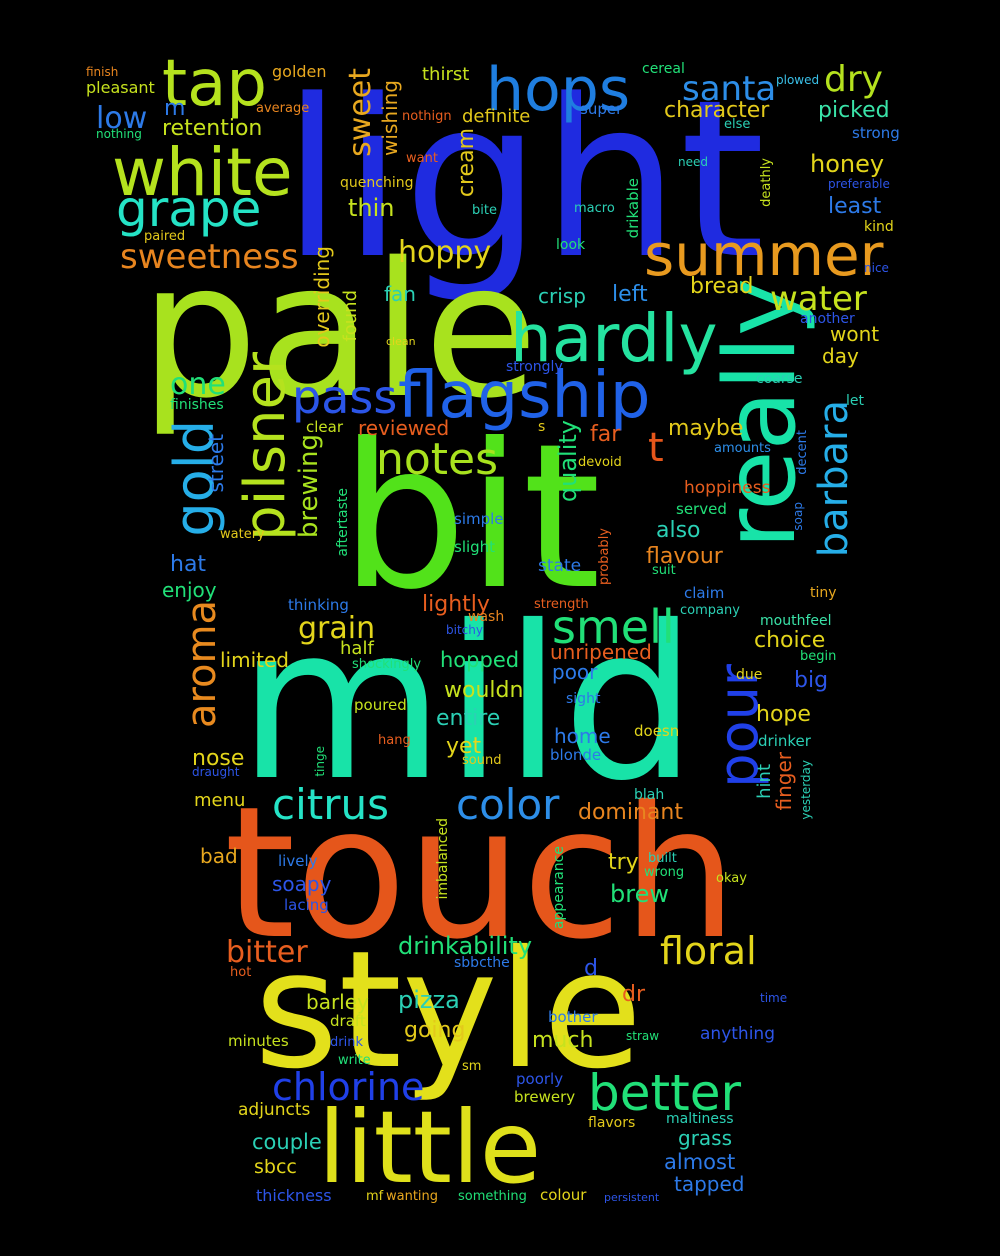  Describe the element at coordinates (643, 1036) in the screenshot. I see `word-straw: straw` at that location.